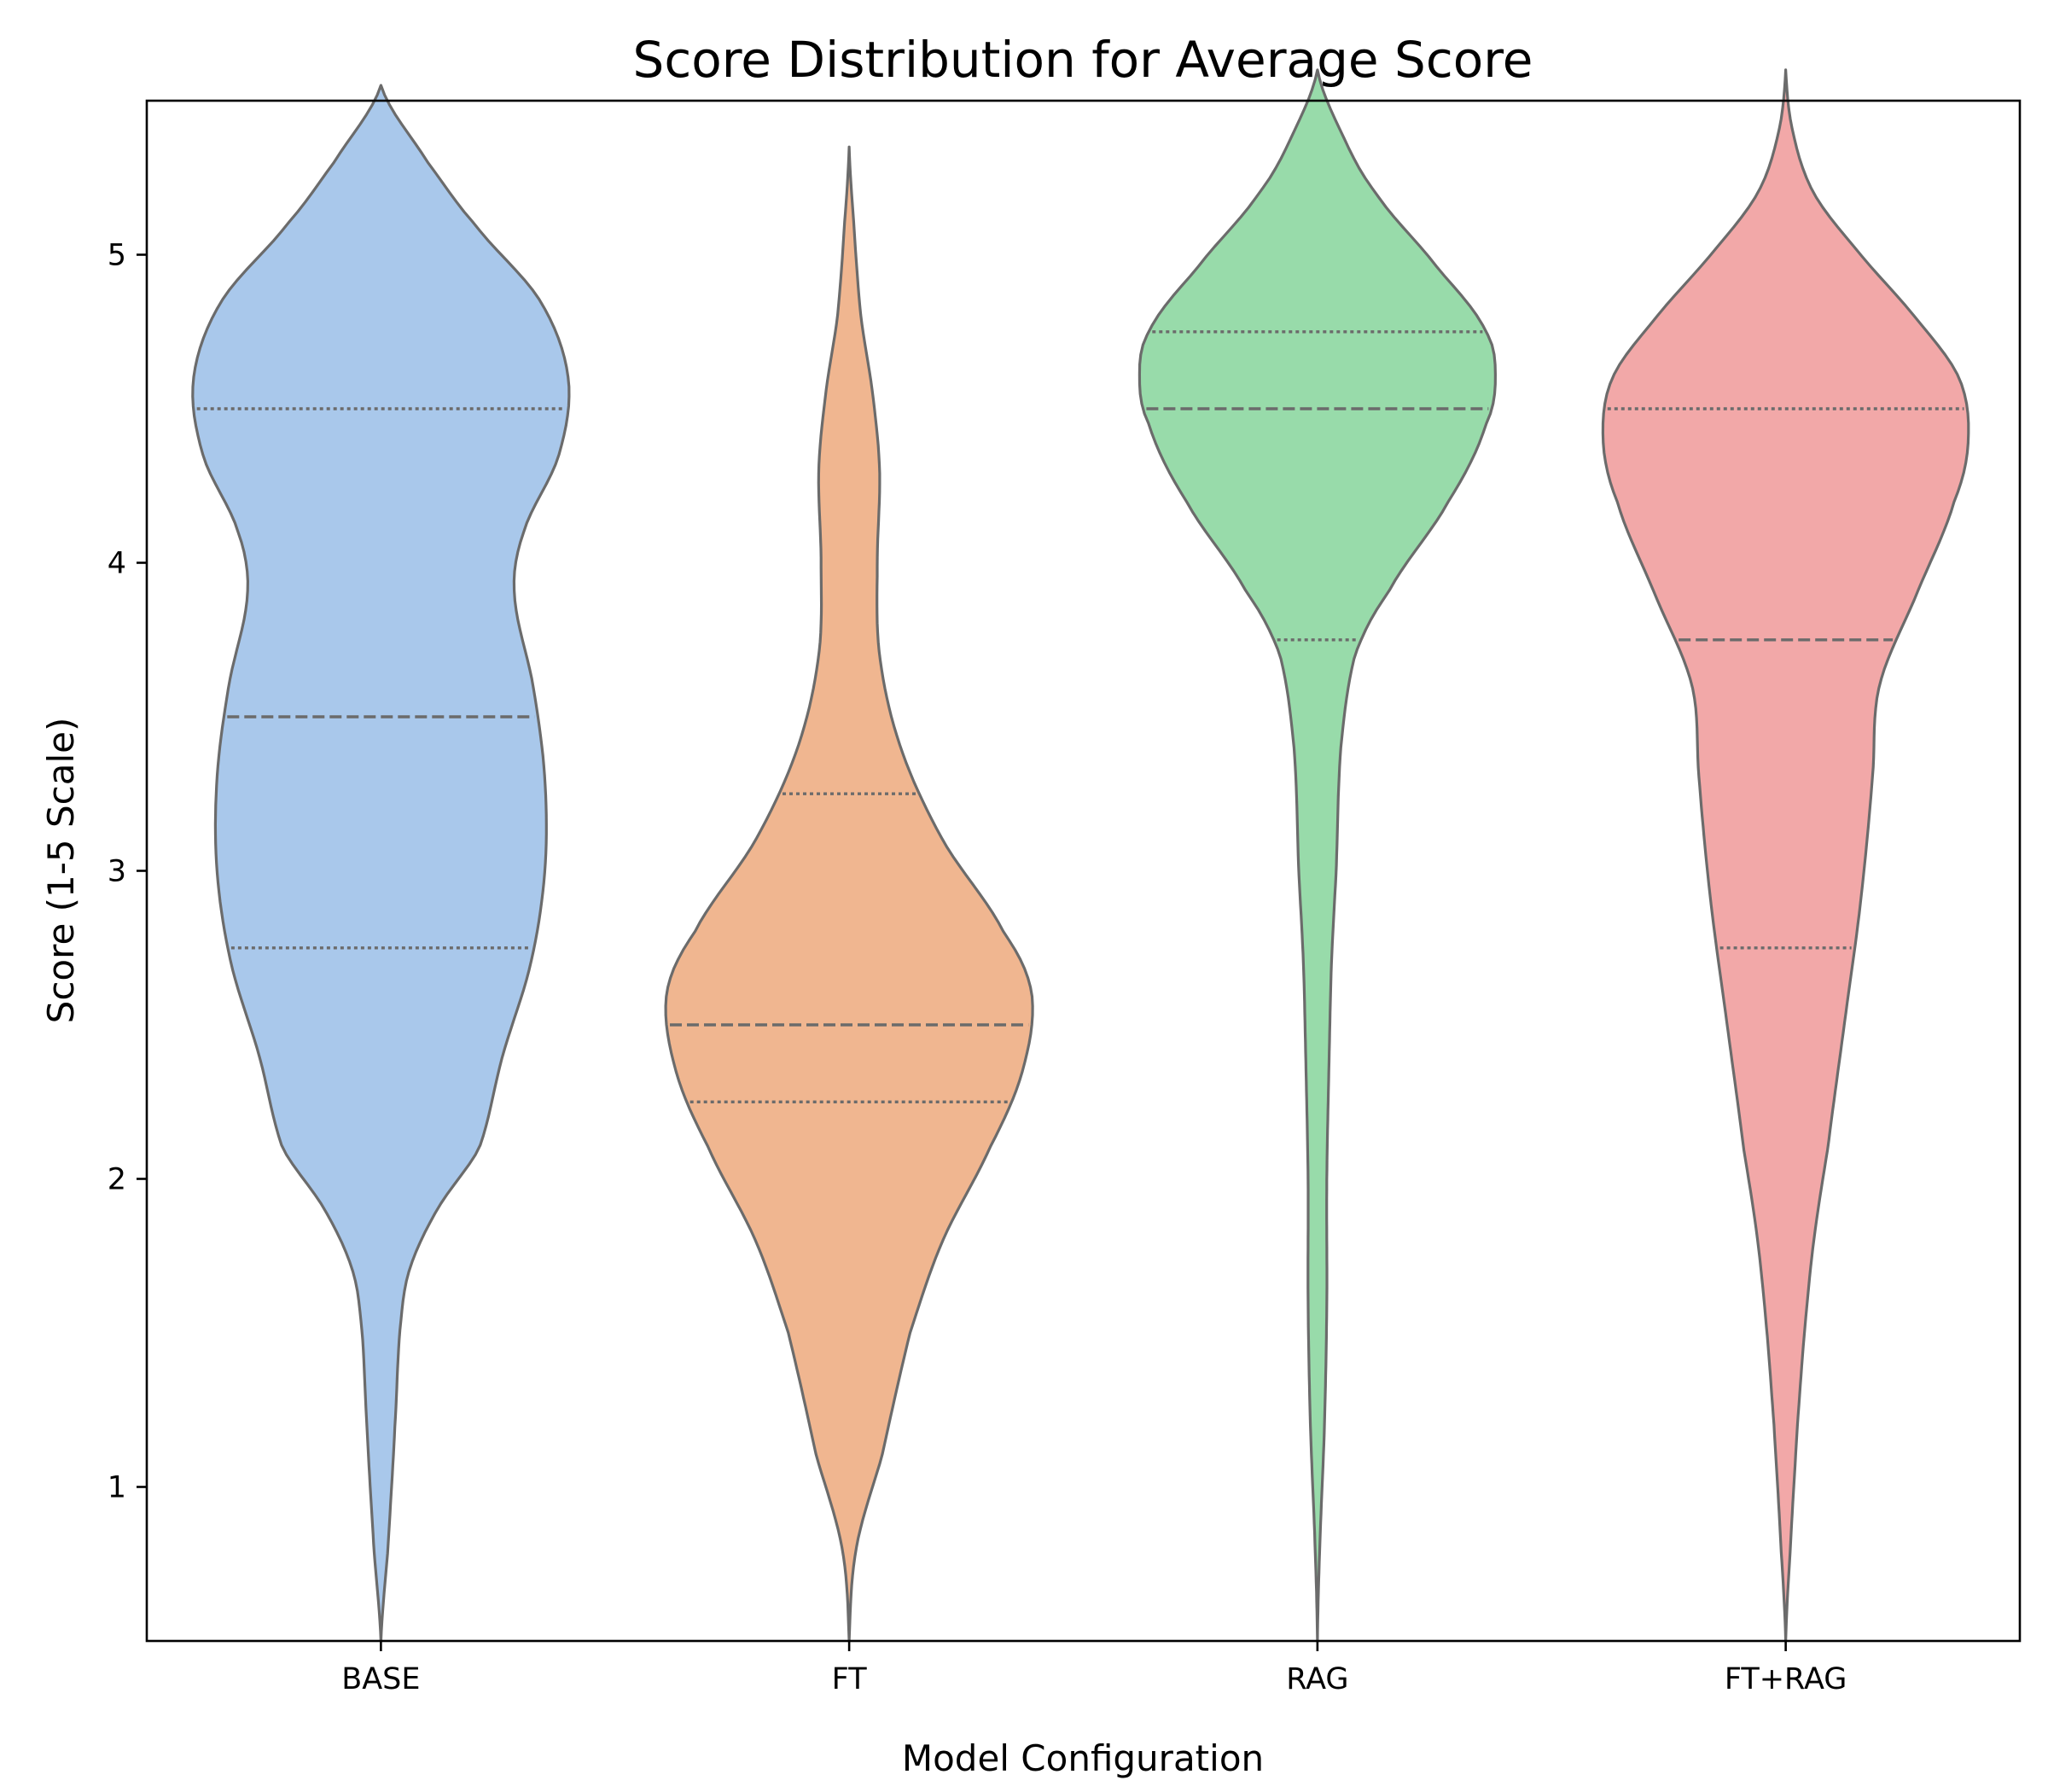 The width and height of the screenshot is (2048, 1792). Describe the element at coordinates (117, 1488) in the screenshot. I see `y-tick-label: 1` at that location.